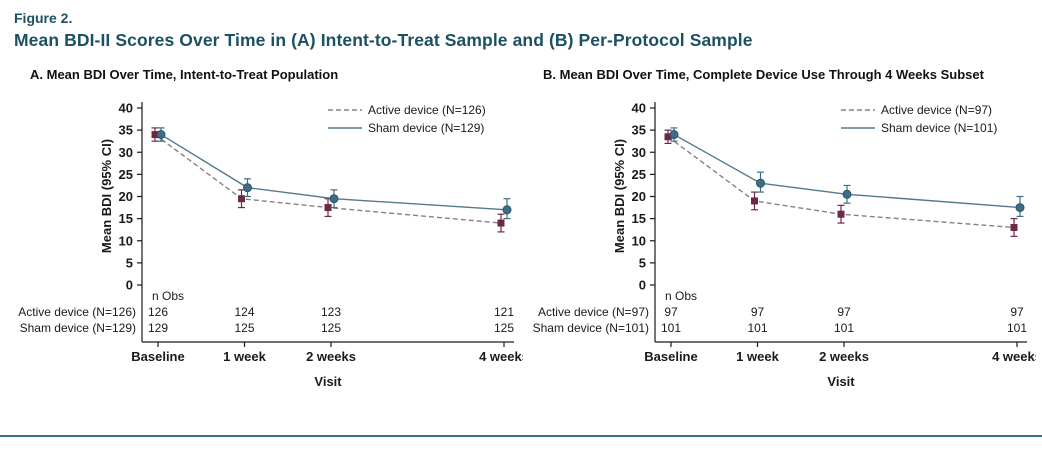  I want to click on legend-label: Sham device (N=101), so click(939, 128).